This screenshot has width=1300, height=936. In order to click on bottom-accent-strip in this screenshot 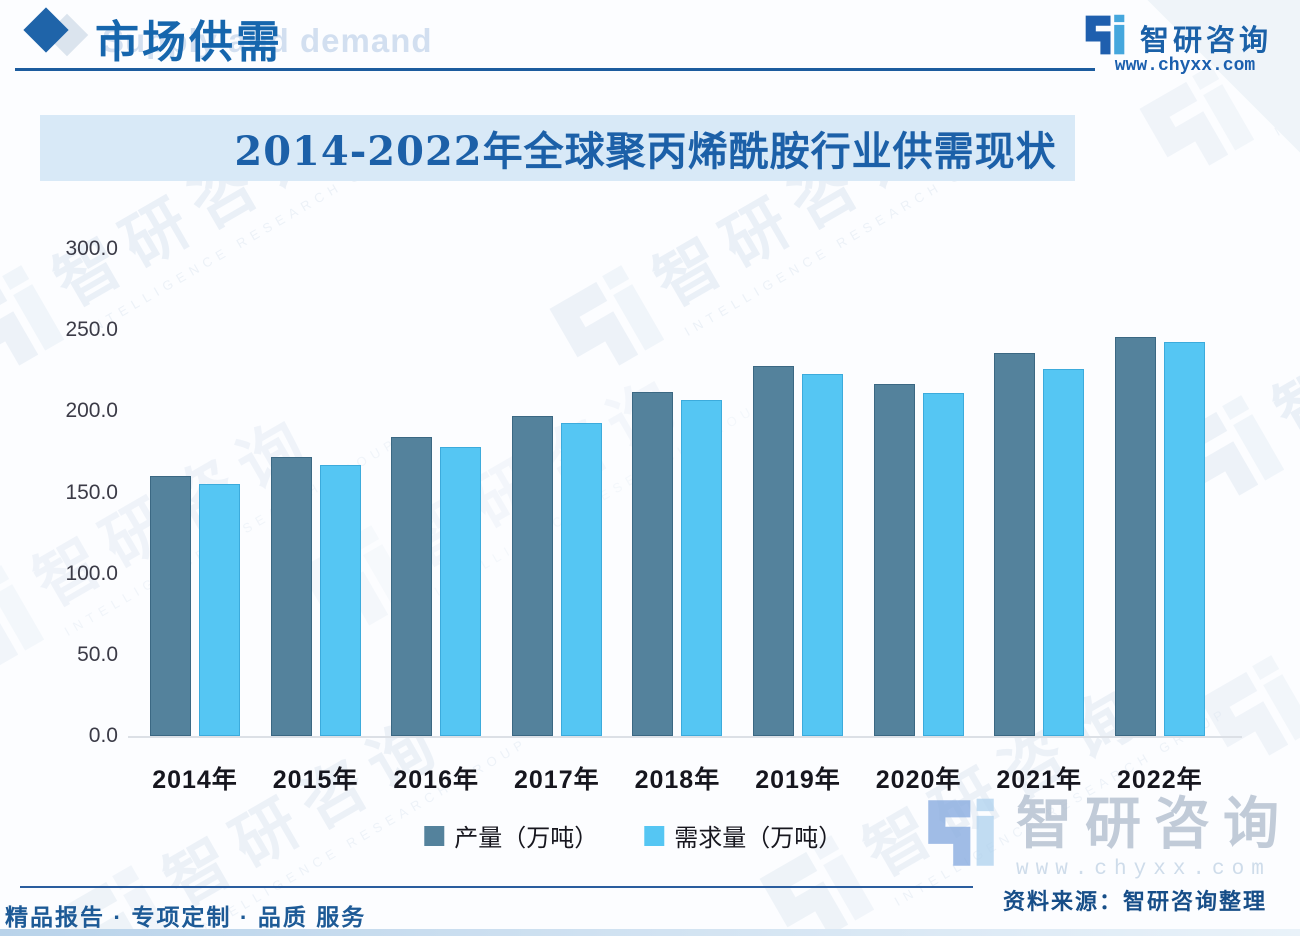, I will do `click(650, 932)`.